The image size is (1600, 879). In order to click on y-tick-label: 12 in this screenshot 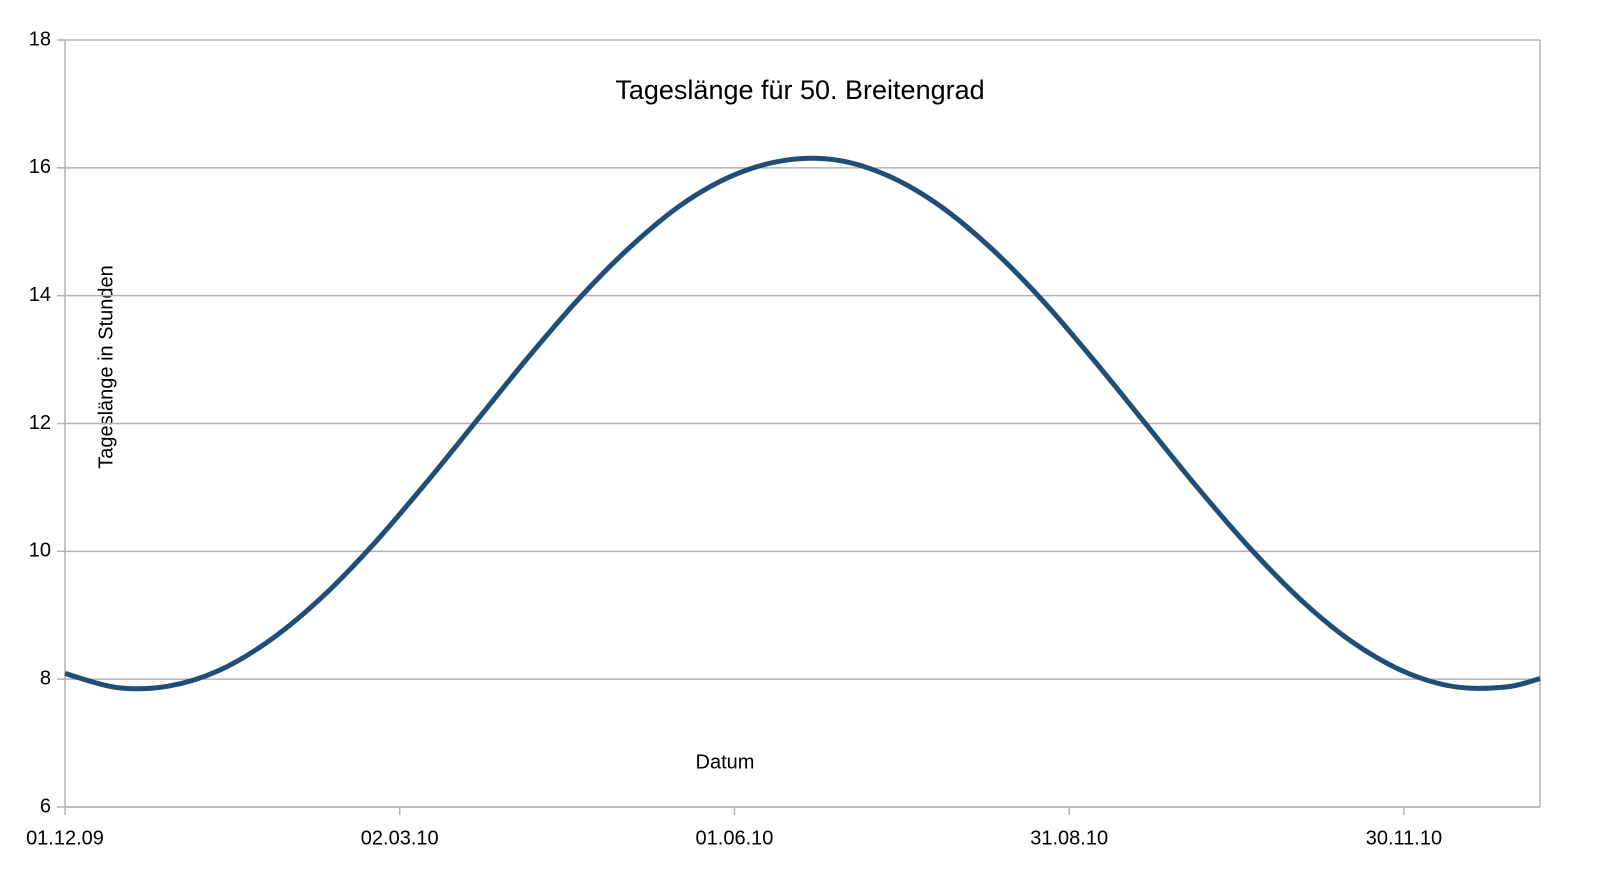, I will do `click(40, 423)`.